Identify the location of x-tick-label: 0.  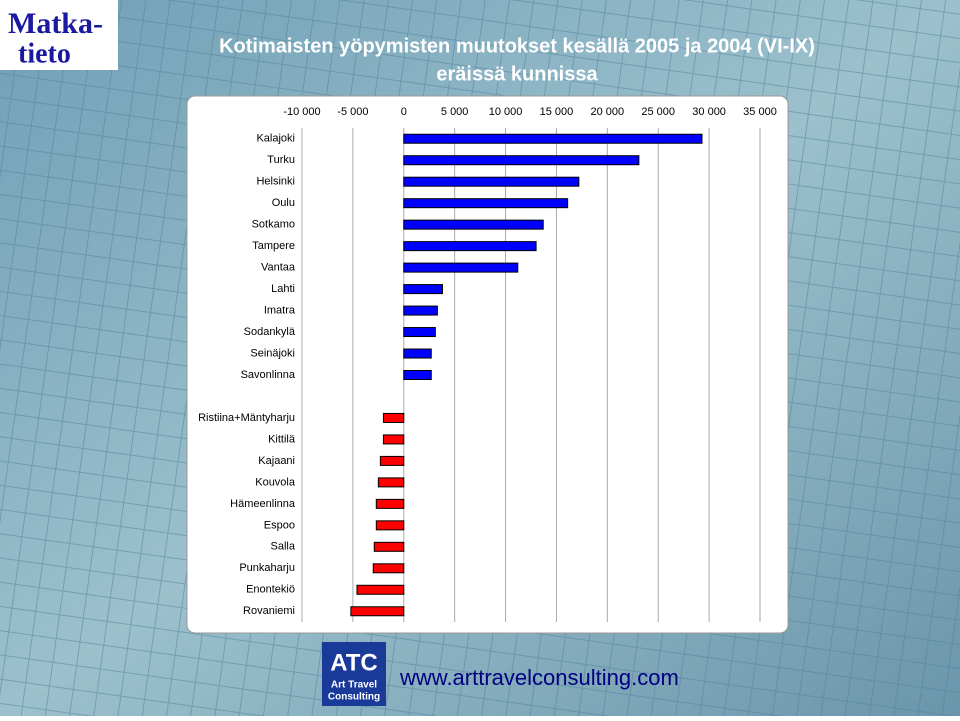
(404, 112).